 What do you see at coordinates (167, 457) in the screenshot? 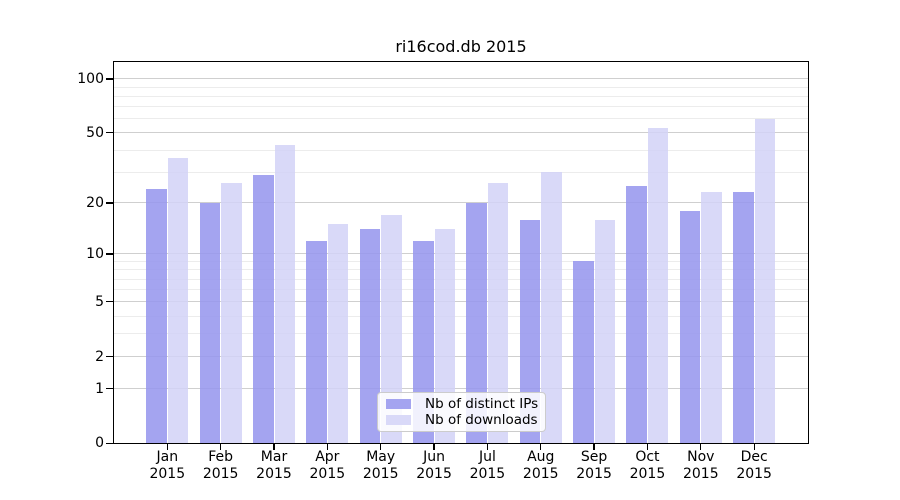
I see `x-tick-month: Jan` at bounding box center [167, 457].